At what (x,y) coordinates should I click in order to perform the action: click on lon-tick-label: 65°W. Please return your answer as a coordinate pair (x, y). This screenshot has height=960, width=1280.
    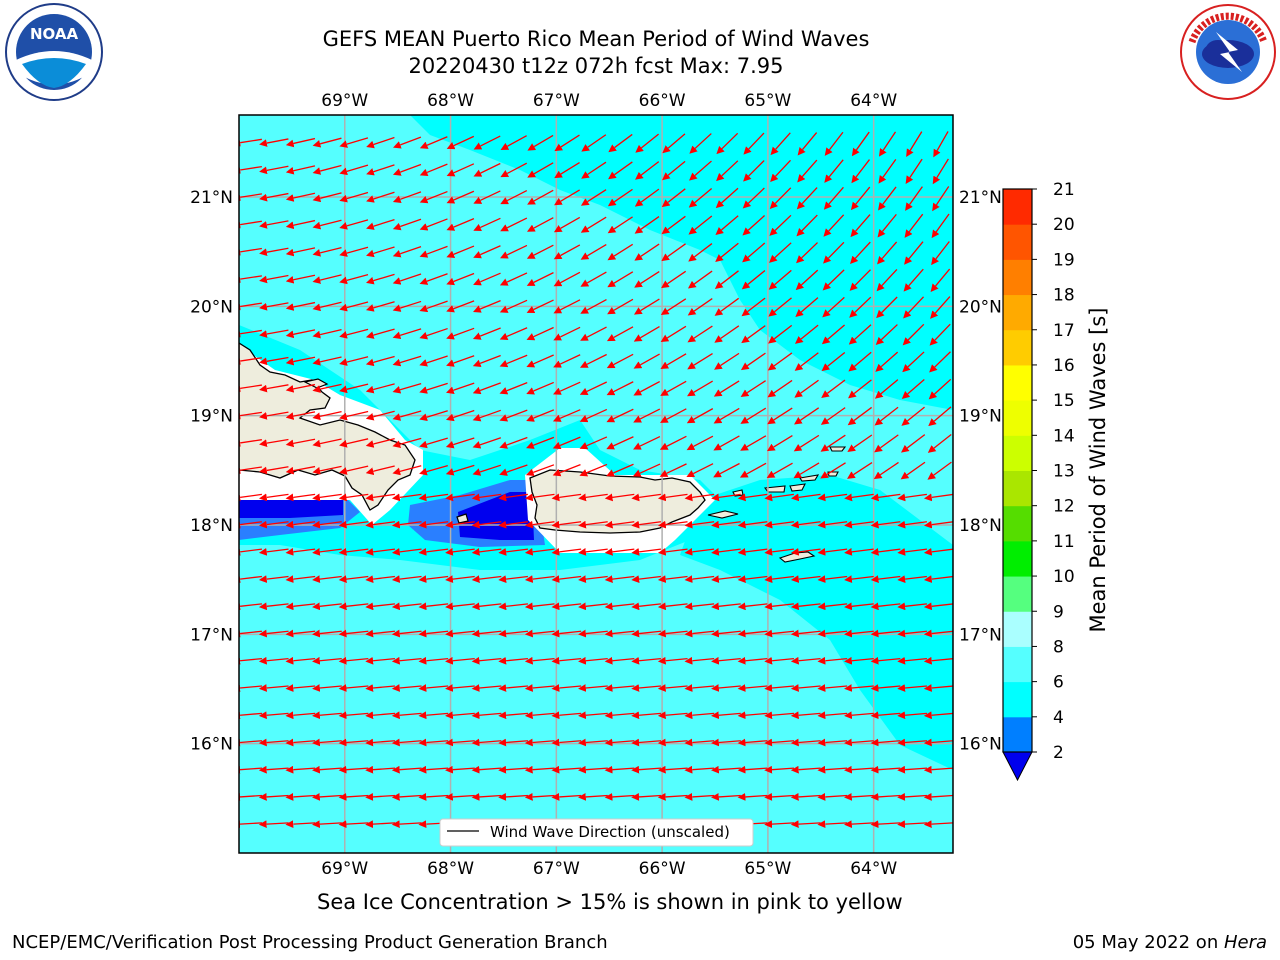
    Looking at the image, I should click on (767, 101).